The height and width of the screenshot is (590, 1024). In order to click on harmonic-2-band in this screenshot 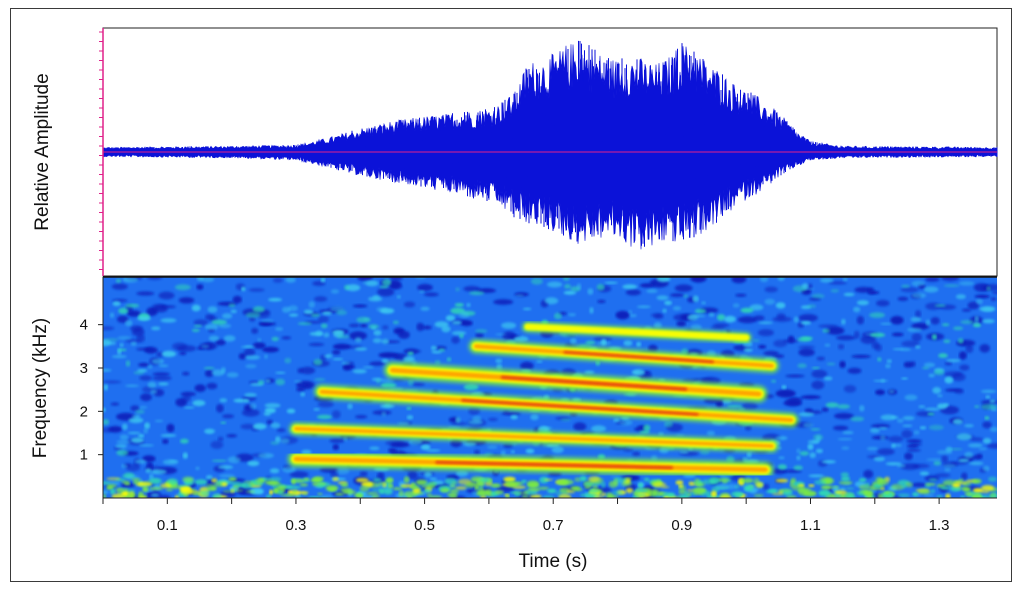, I will do `click(534, 437)`.